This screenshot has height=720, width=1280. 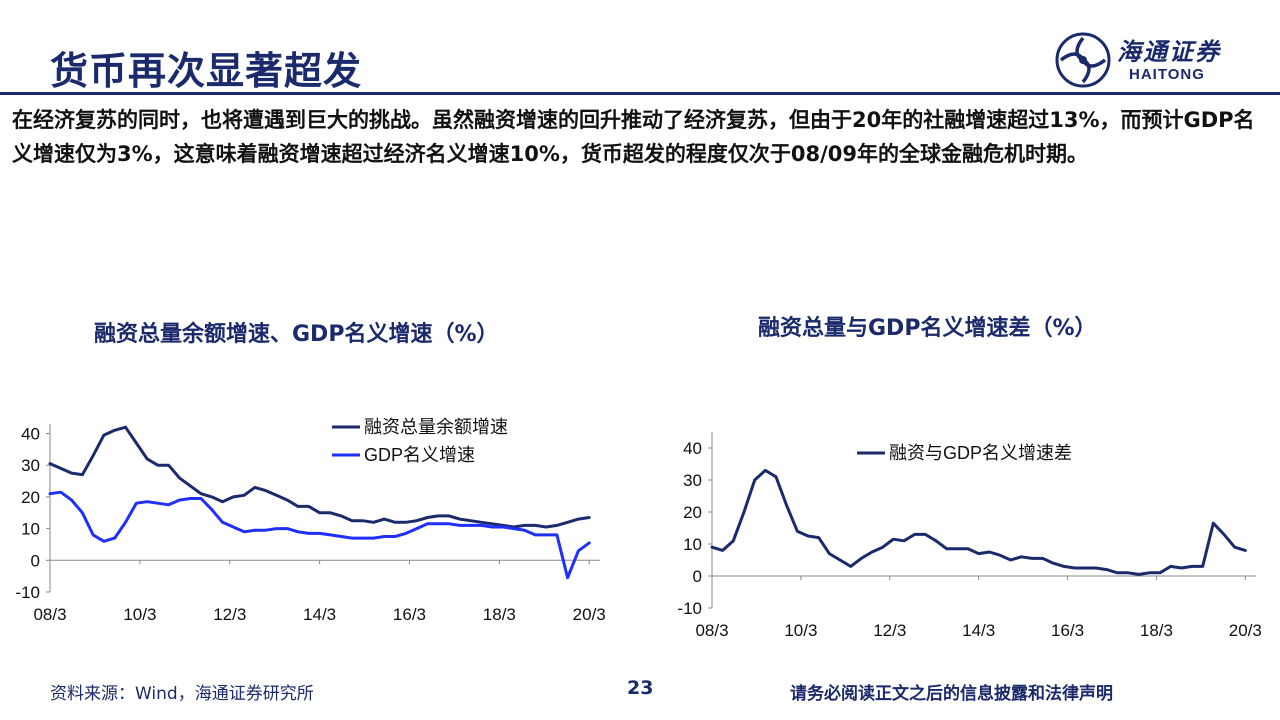 What do you see at coordinates (927, 328) in the screenshot?
I see `chart-right-title: 融资总量与GDP名义增速差（%）` at bounding box center [927, 328].